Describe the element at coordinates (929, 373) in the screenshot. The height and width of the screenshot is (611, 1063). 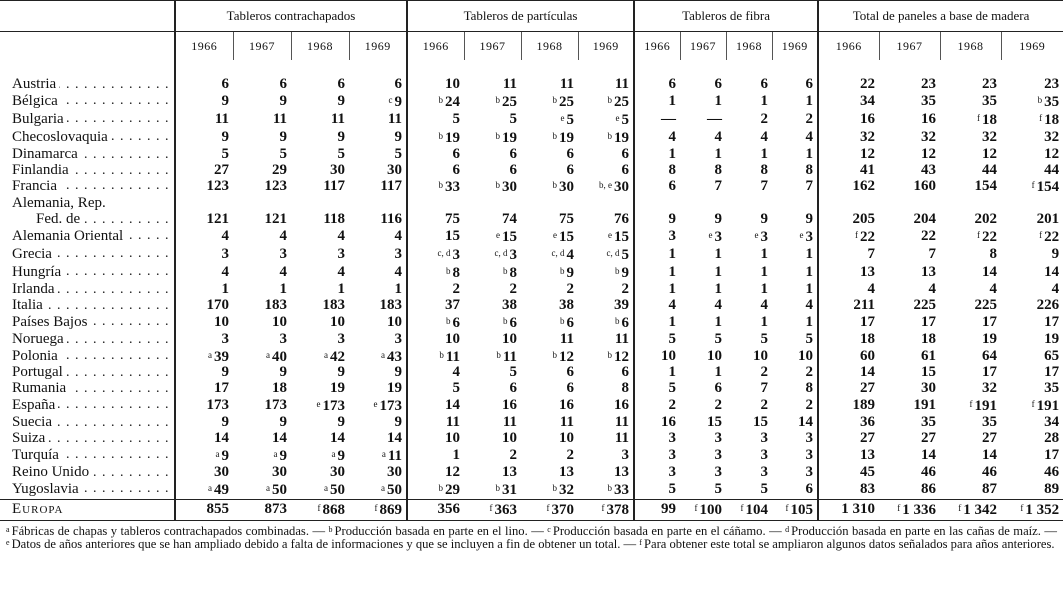
I see `value-cell: 15` at that location.